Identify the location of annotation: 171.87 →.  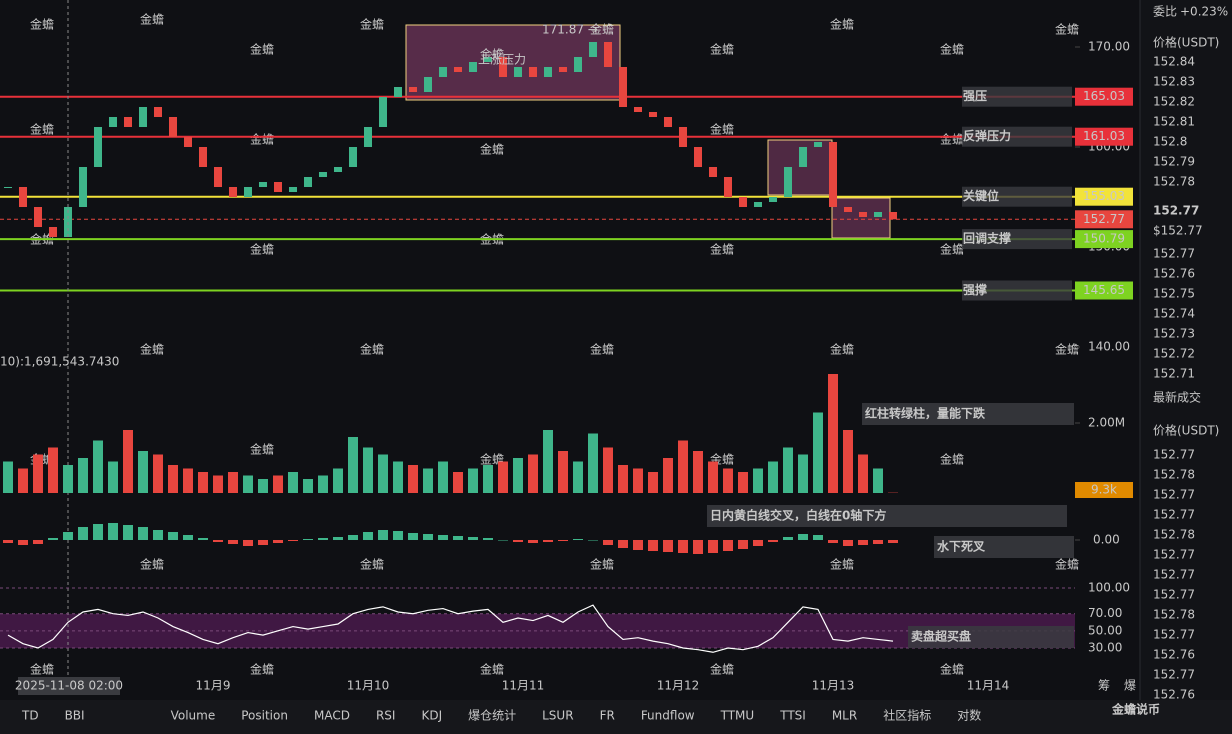
(570, 30).